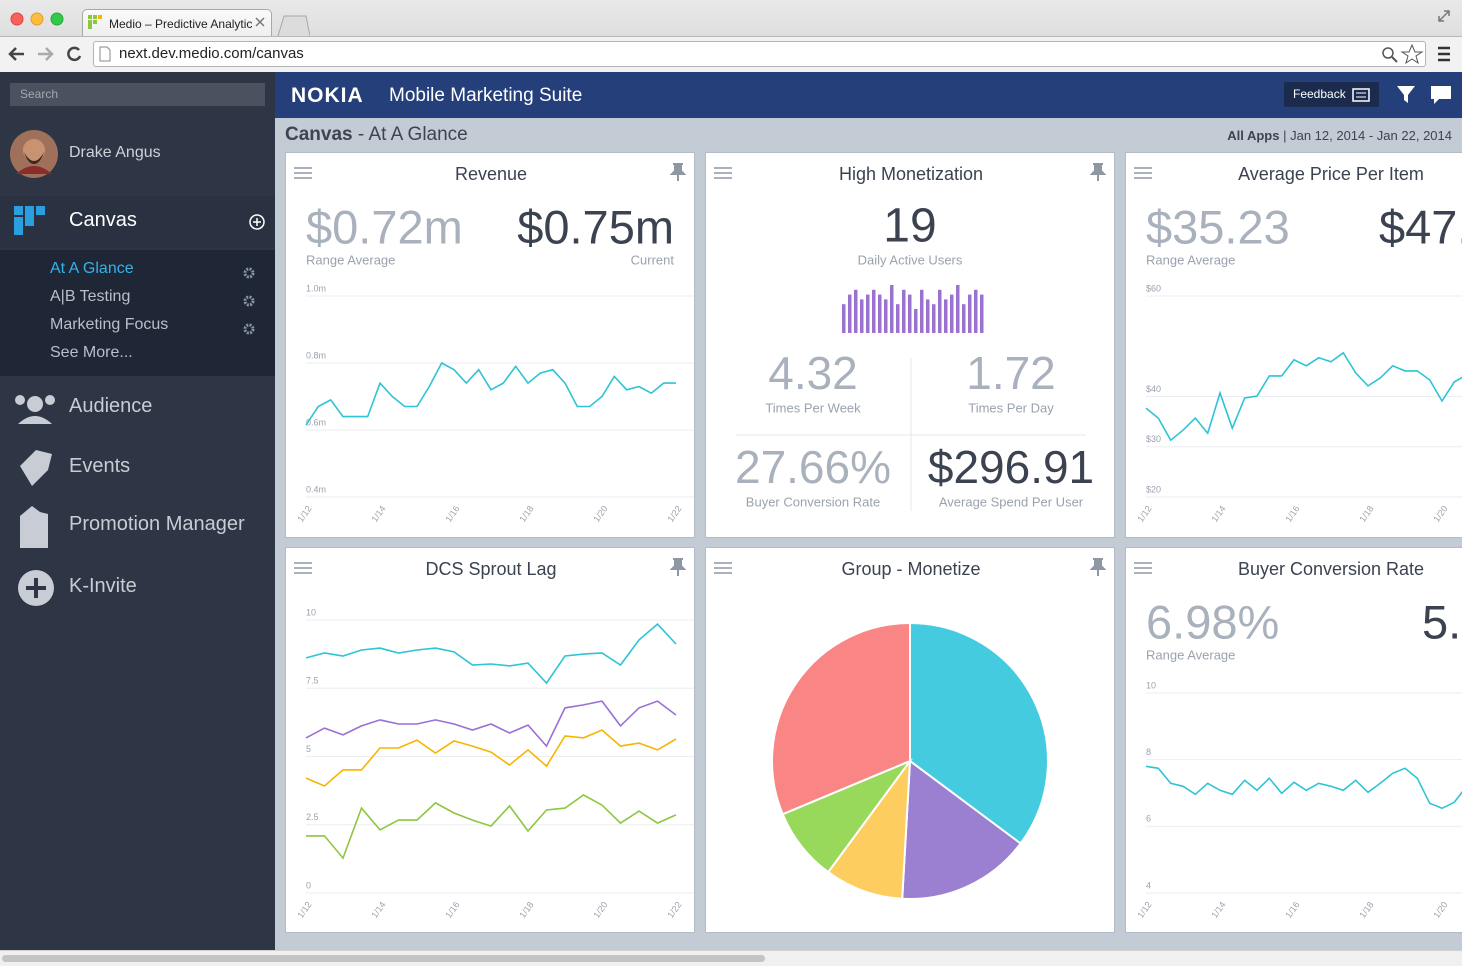 The image size is (1462, 966). What do you see at coordinates (115, 152) in the screenshot?
I see `user-name: Drake Angus` at bounding box center [115, 152].